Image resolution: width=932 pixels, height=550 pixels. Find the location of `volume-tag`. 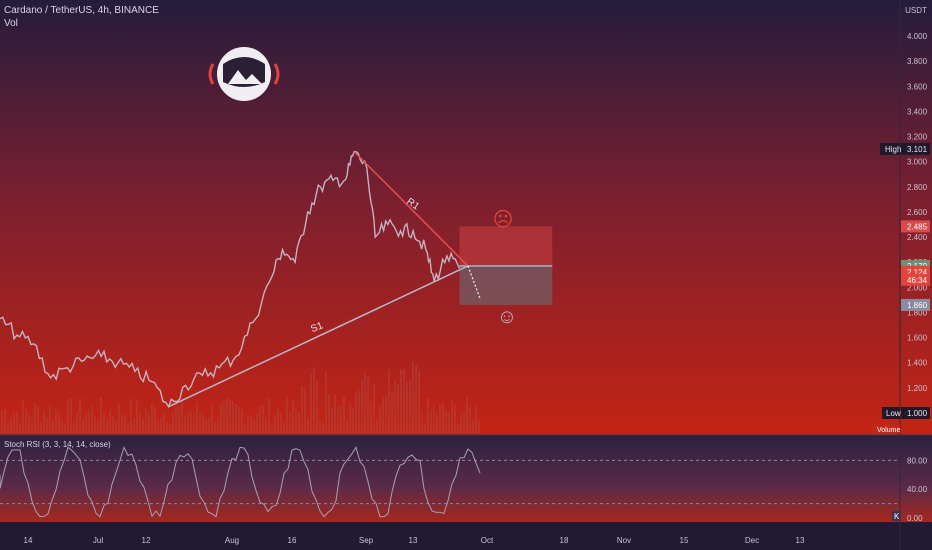

volume-tag is located at coordinates (887, 429).